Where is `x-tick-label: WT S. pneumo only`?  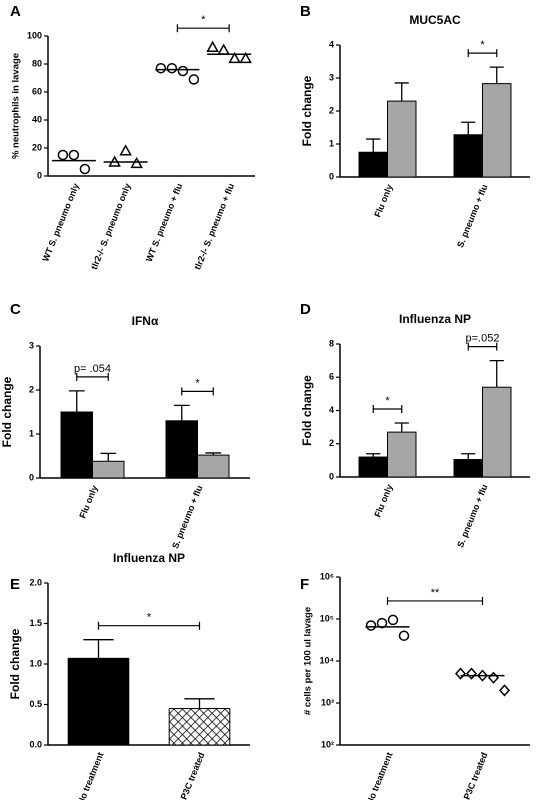 x-tick-label: WT S. pneumo only is located at coordinates (60, 222).